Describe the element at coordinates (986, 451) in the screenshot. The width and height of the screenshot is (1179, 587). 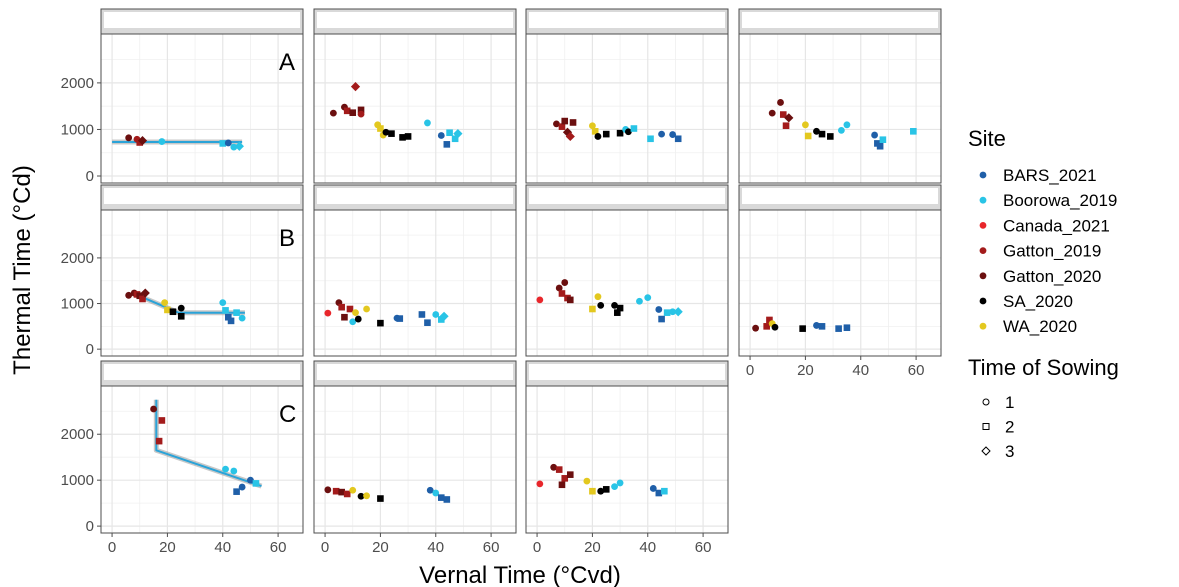
I see `legend-shape-swatch` at that location.